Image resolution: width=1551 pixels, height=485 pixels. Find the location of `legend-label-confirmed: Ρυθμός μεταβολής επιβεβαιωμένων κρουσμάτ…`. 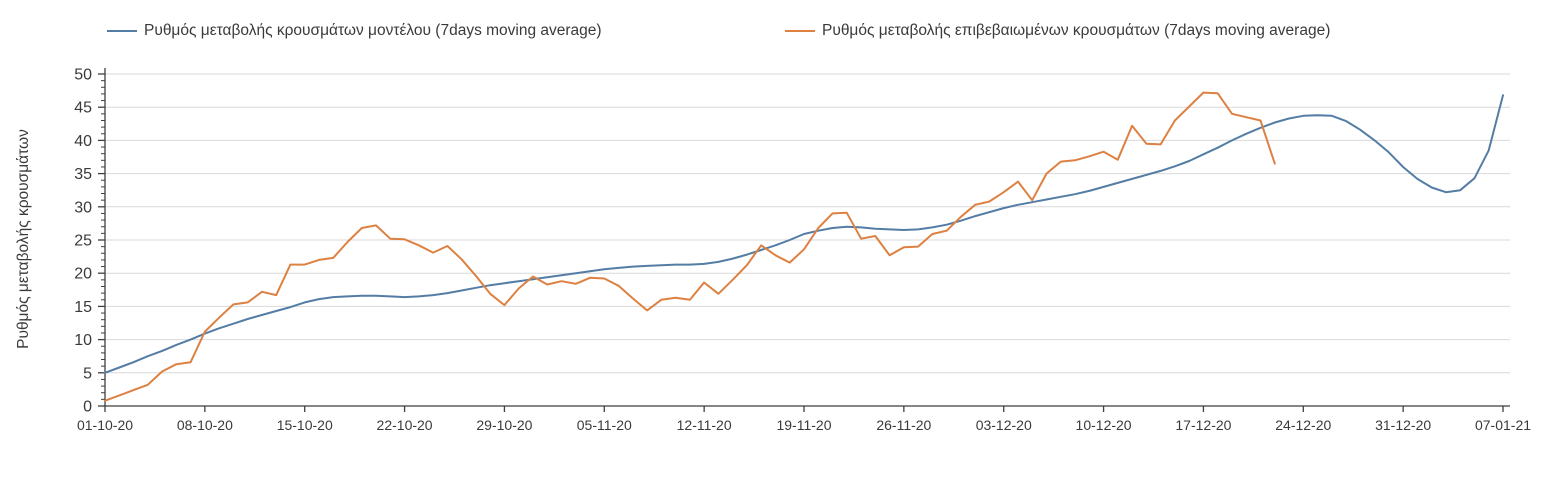

legend-label-confirmed: Ρυθμός μεταβολής επιβεβαιωμένων κρουσμάτ… is located at coordinates (1076, 30).